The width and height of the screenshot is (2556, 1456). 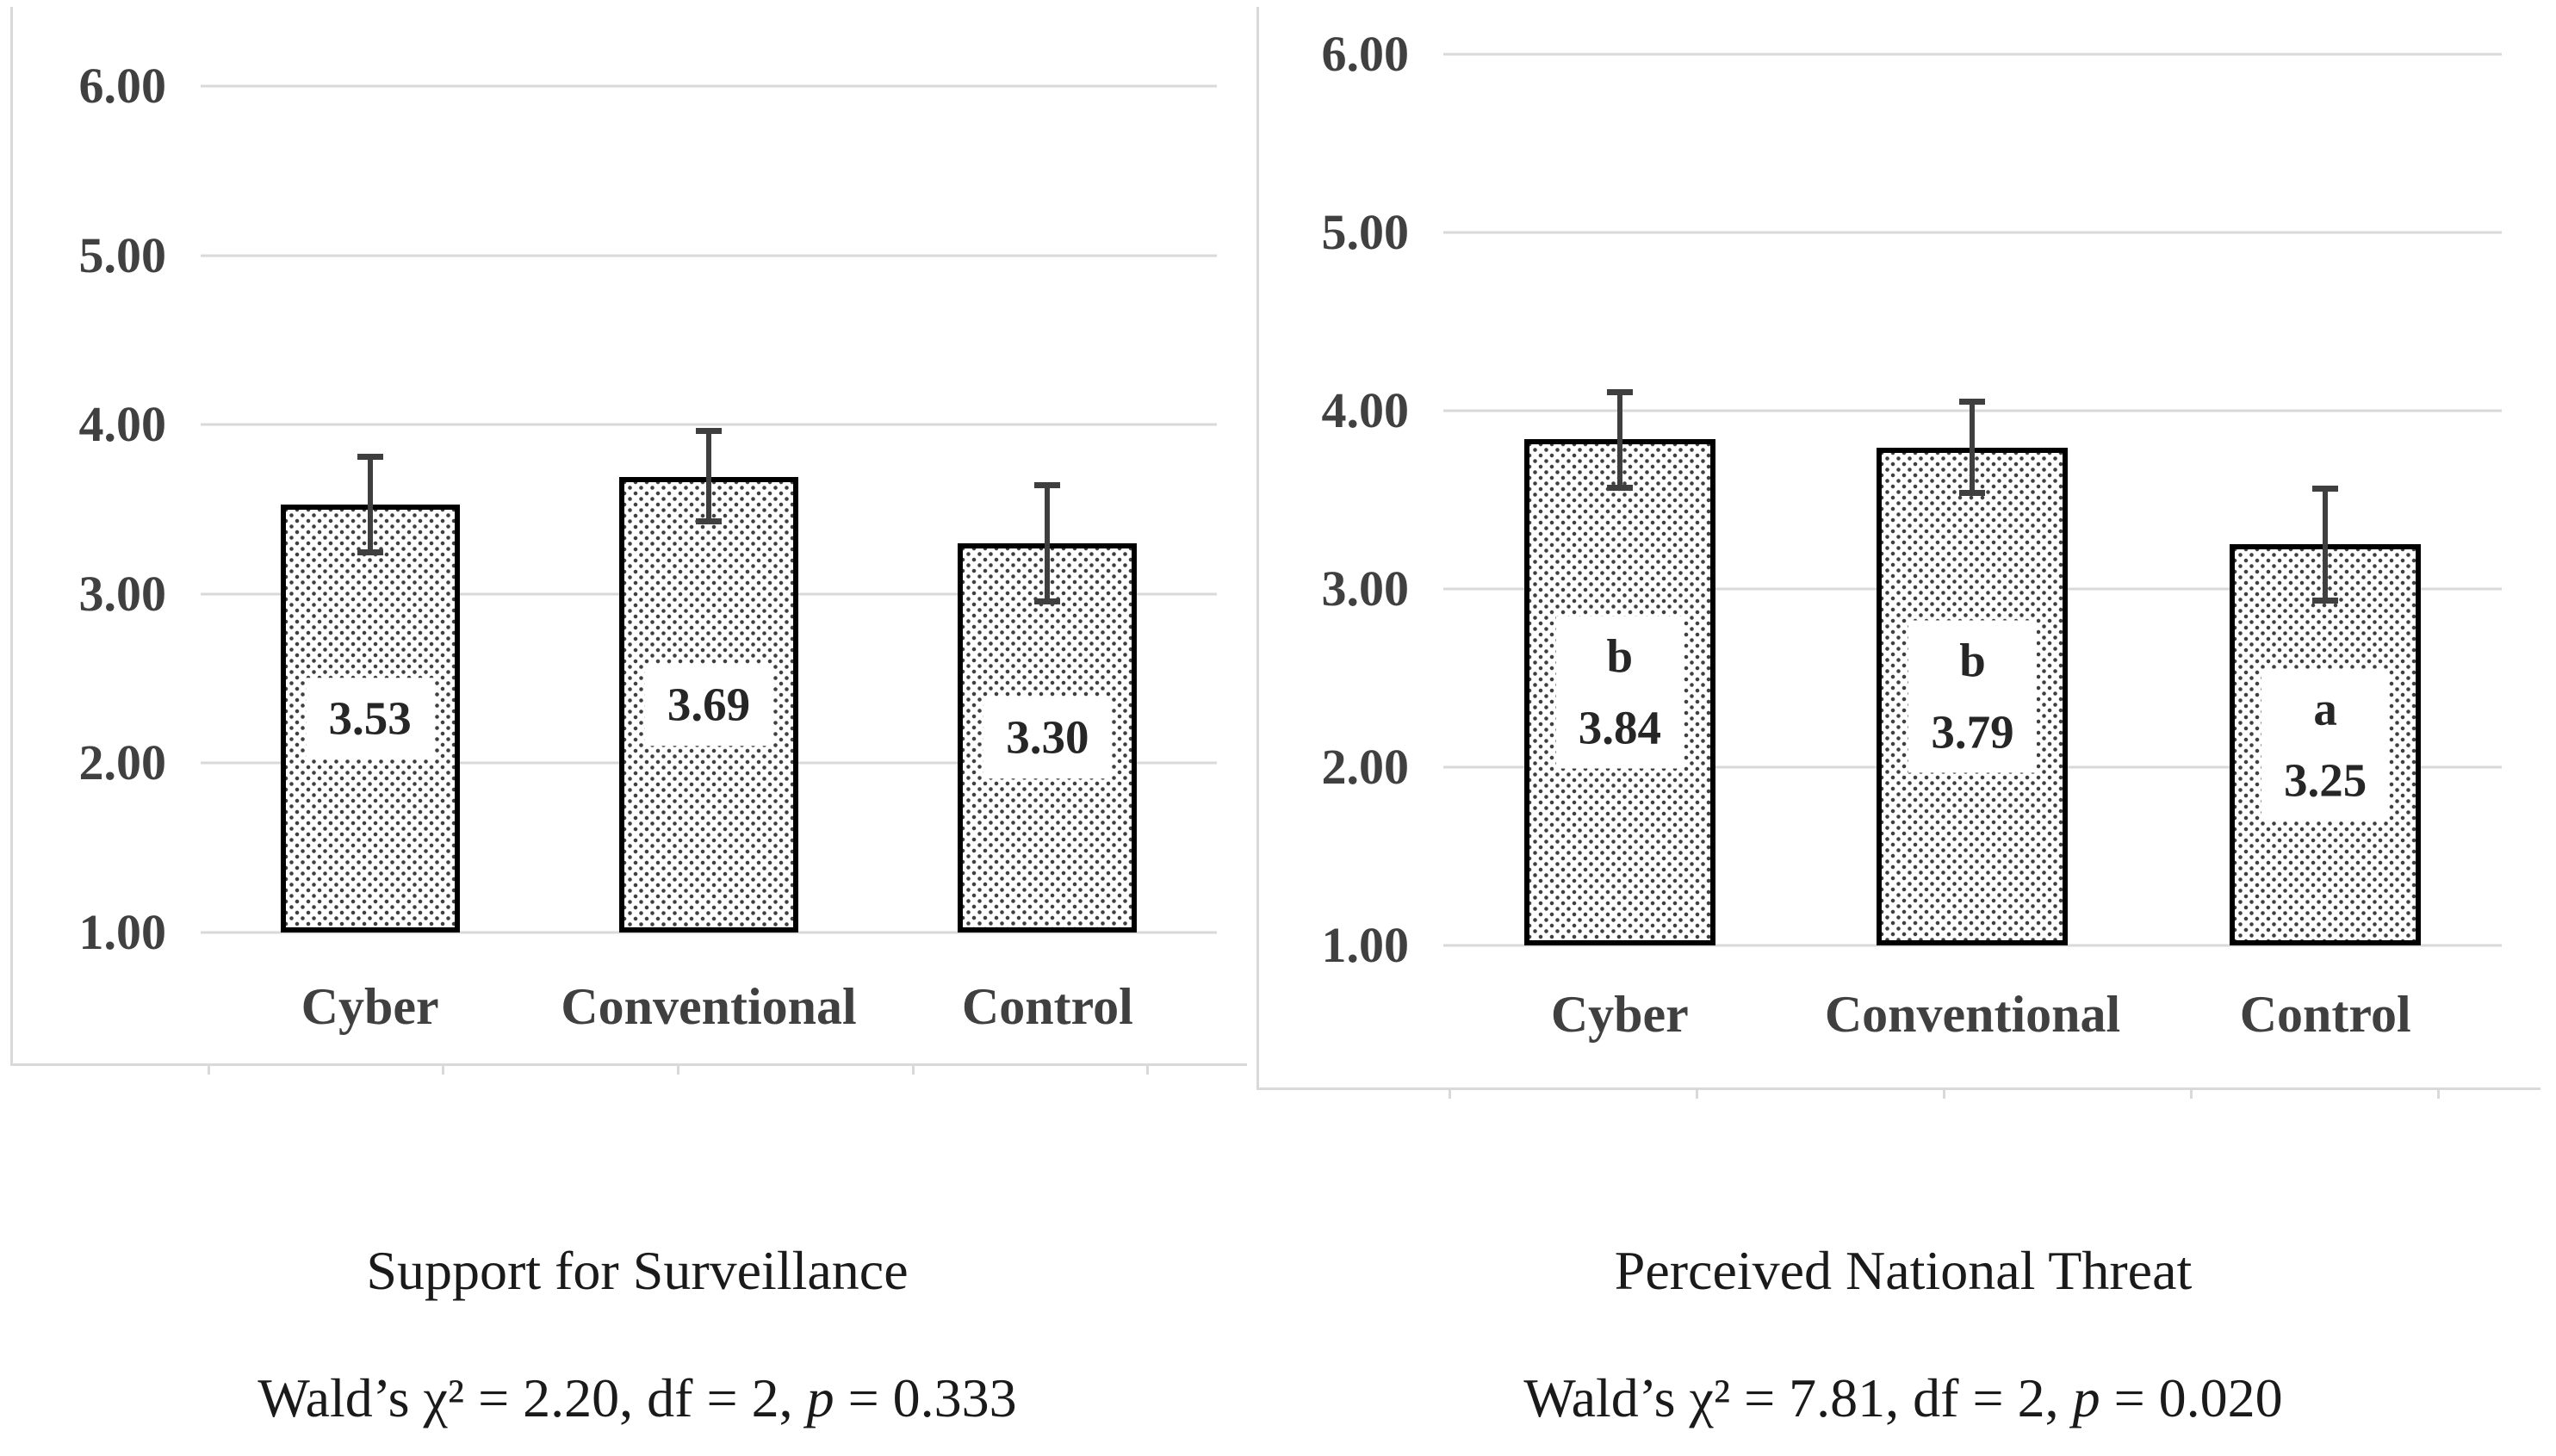 What do you see at coordinates (1972, 732) in the screenshot?
I see `bar-value-text: 3.79` at bounding box center [1972, 732].